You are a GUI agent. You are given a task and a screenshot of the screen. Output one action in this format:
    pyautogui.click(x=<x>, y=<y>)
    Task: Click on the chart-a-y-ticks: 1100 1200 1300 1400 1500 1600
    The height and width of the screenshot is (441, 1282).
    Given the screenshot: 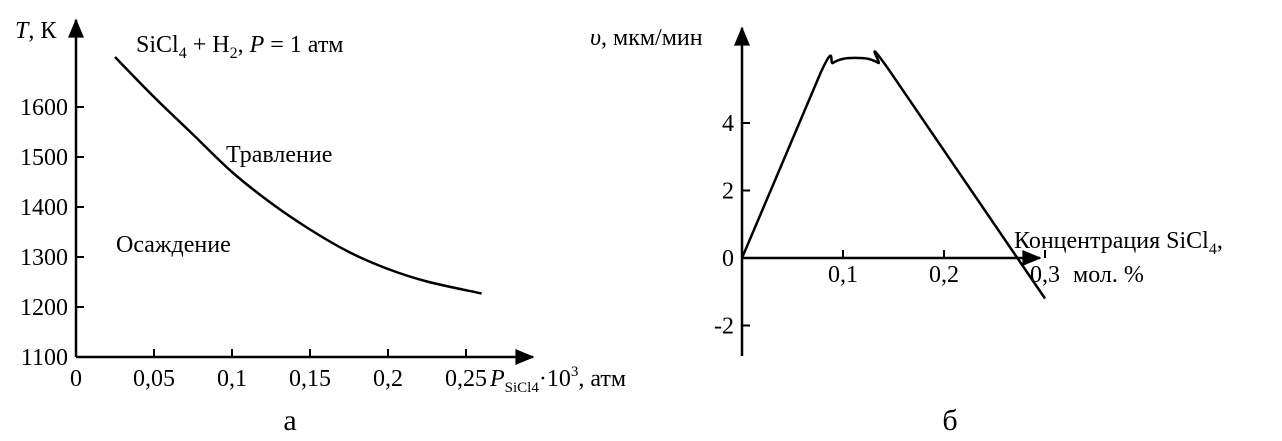 What is the action you would take?
    pyautogui.click(x=52, y=233)
    